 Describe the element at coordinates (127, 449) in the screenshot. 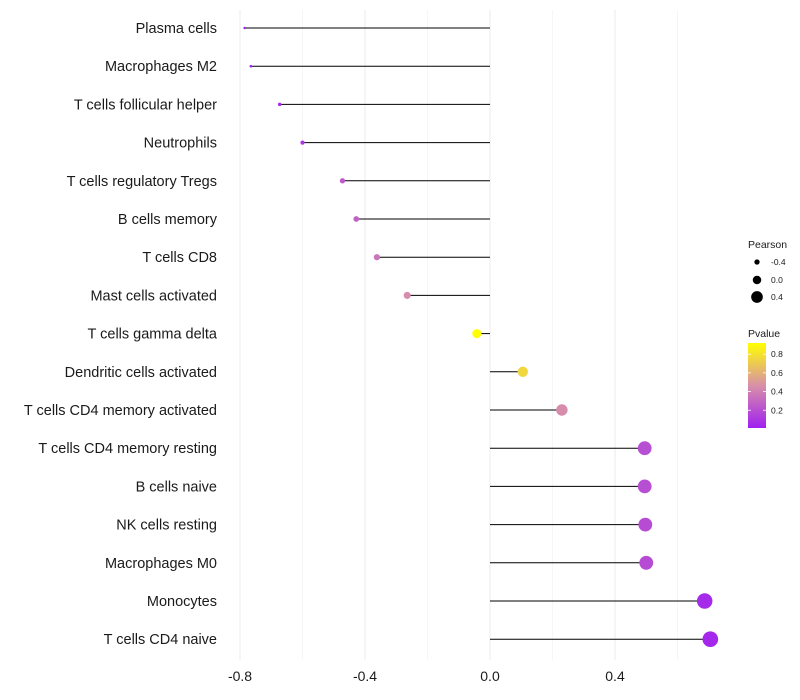

I see `category-label: T cells CD4 memory resting` at that location.